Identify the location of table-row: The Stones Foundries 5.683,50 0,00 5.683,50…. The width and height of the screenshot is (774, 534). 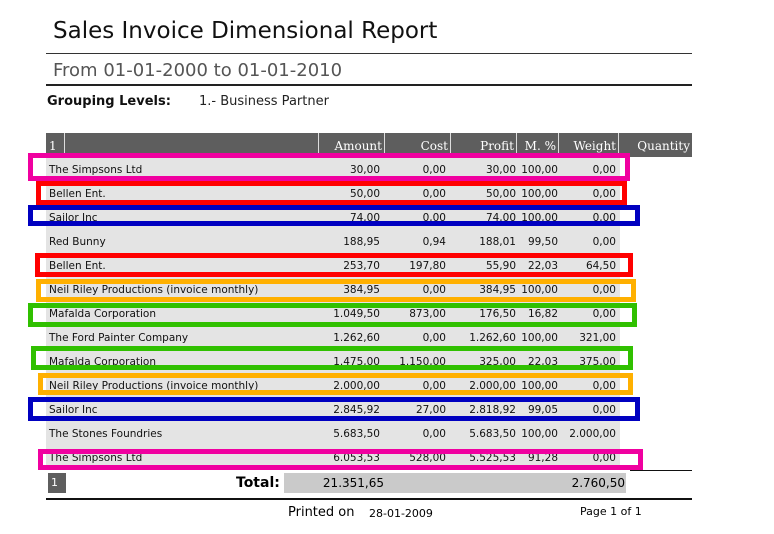
(333, 433).